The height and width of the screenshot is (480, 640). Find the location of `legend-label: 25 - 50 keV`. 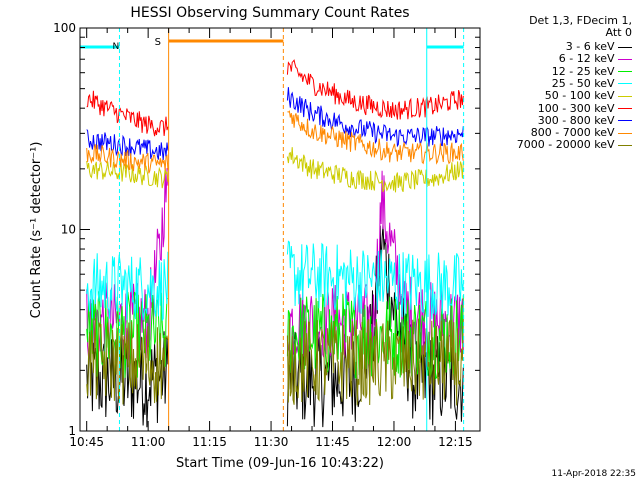

legend-label: 25 - 50 keV is located at coordinates (584, 83).